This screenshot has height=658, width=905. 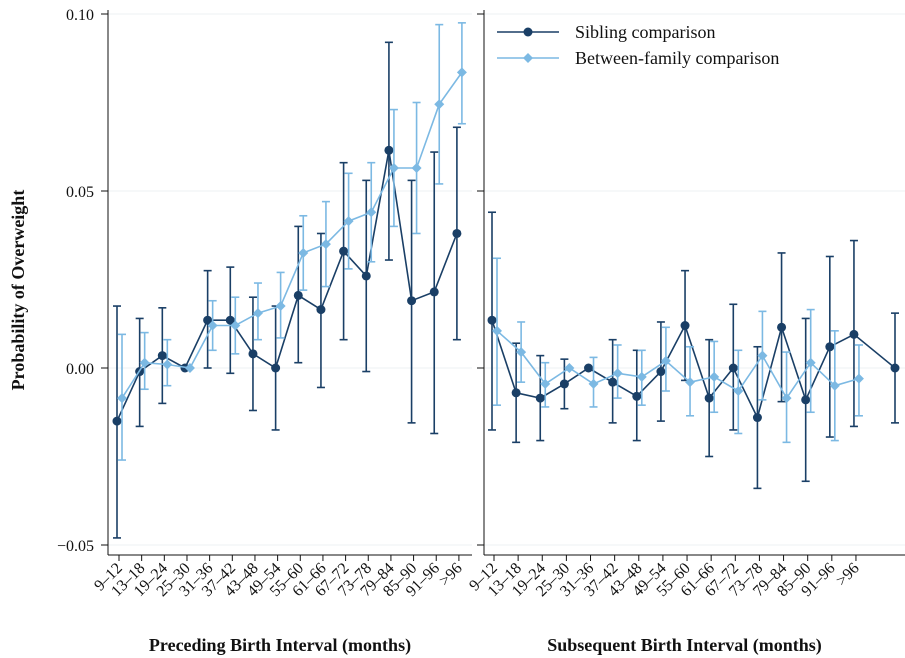 What do you see at coordinates (645, 32) in the screenshot?
I see `legend-label-sibling: Sibling comparison` at bounding box center [645, 32].